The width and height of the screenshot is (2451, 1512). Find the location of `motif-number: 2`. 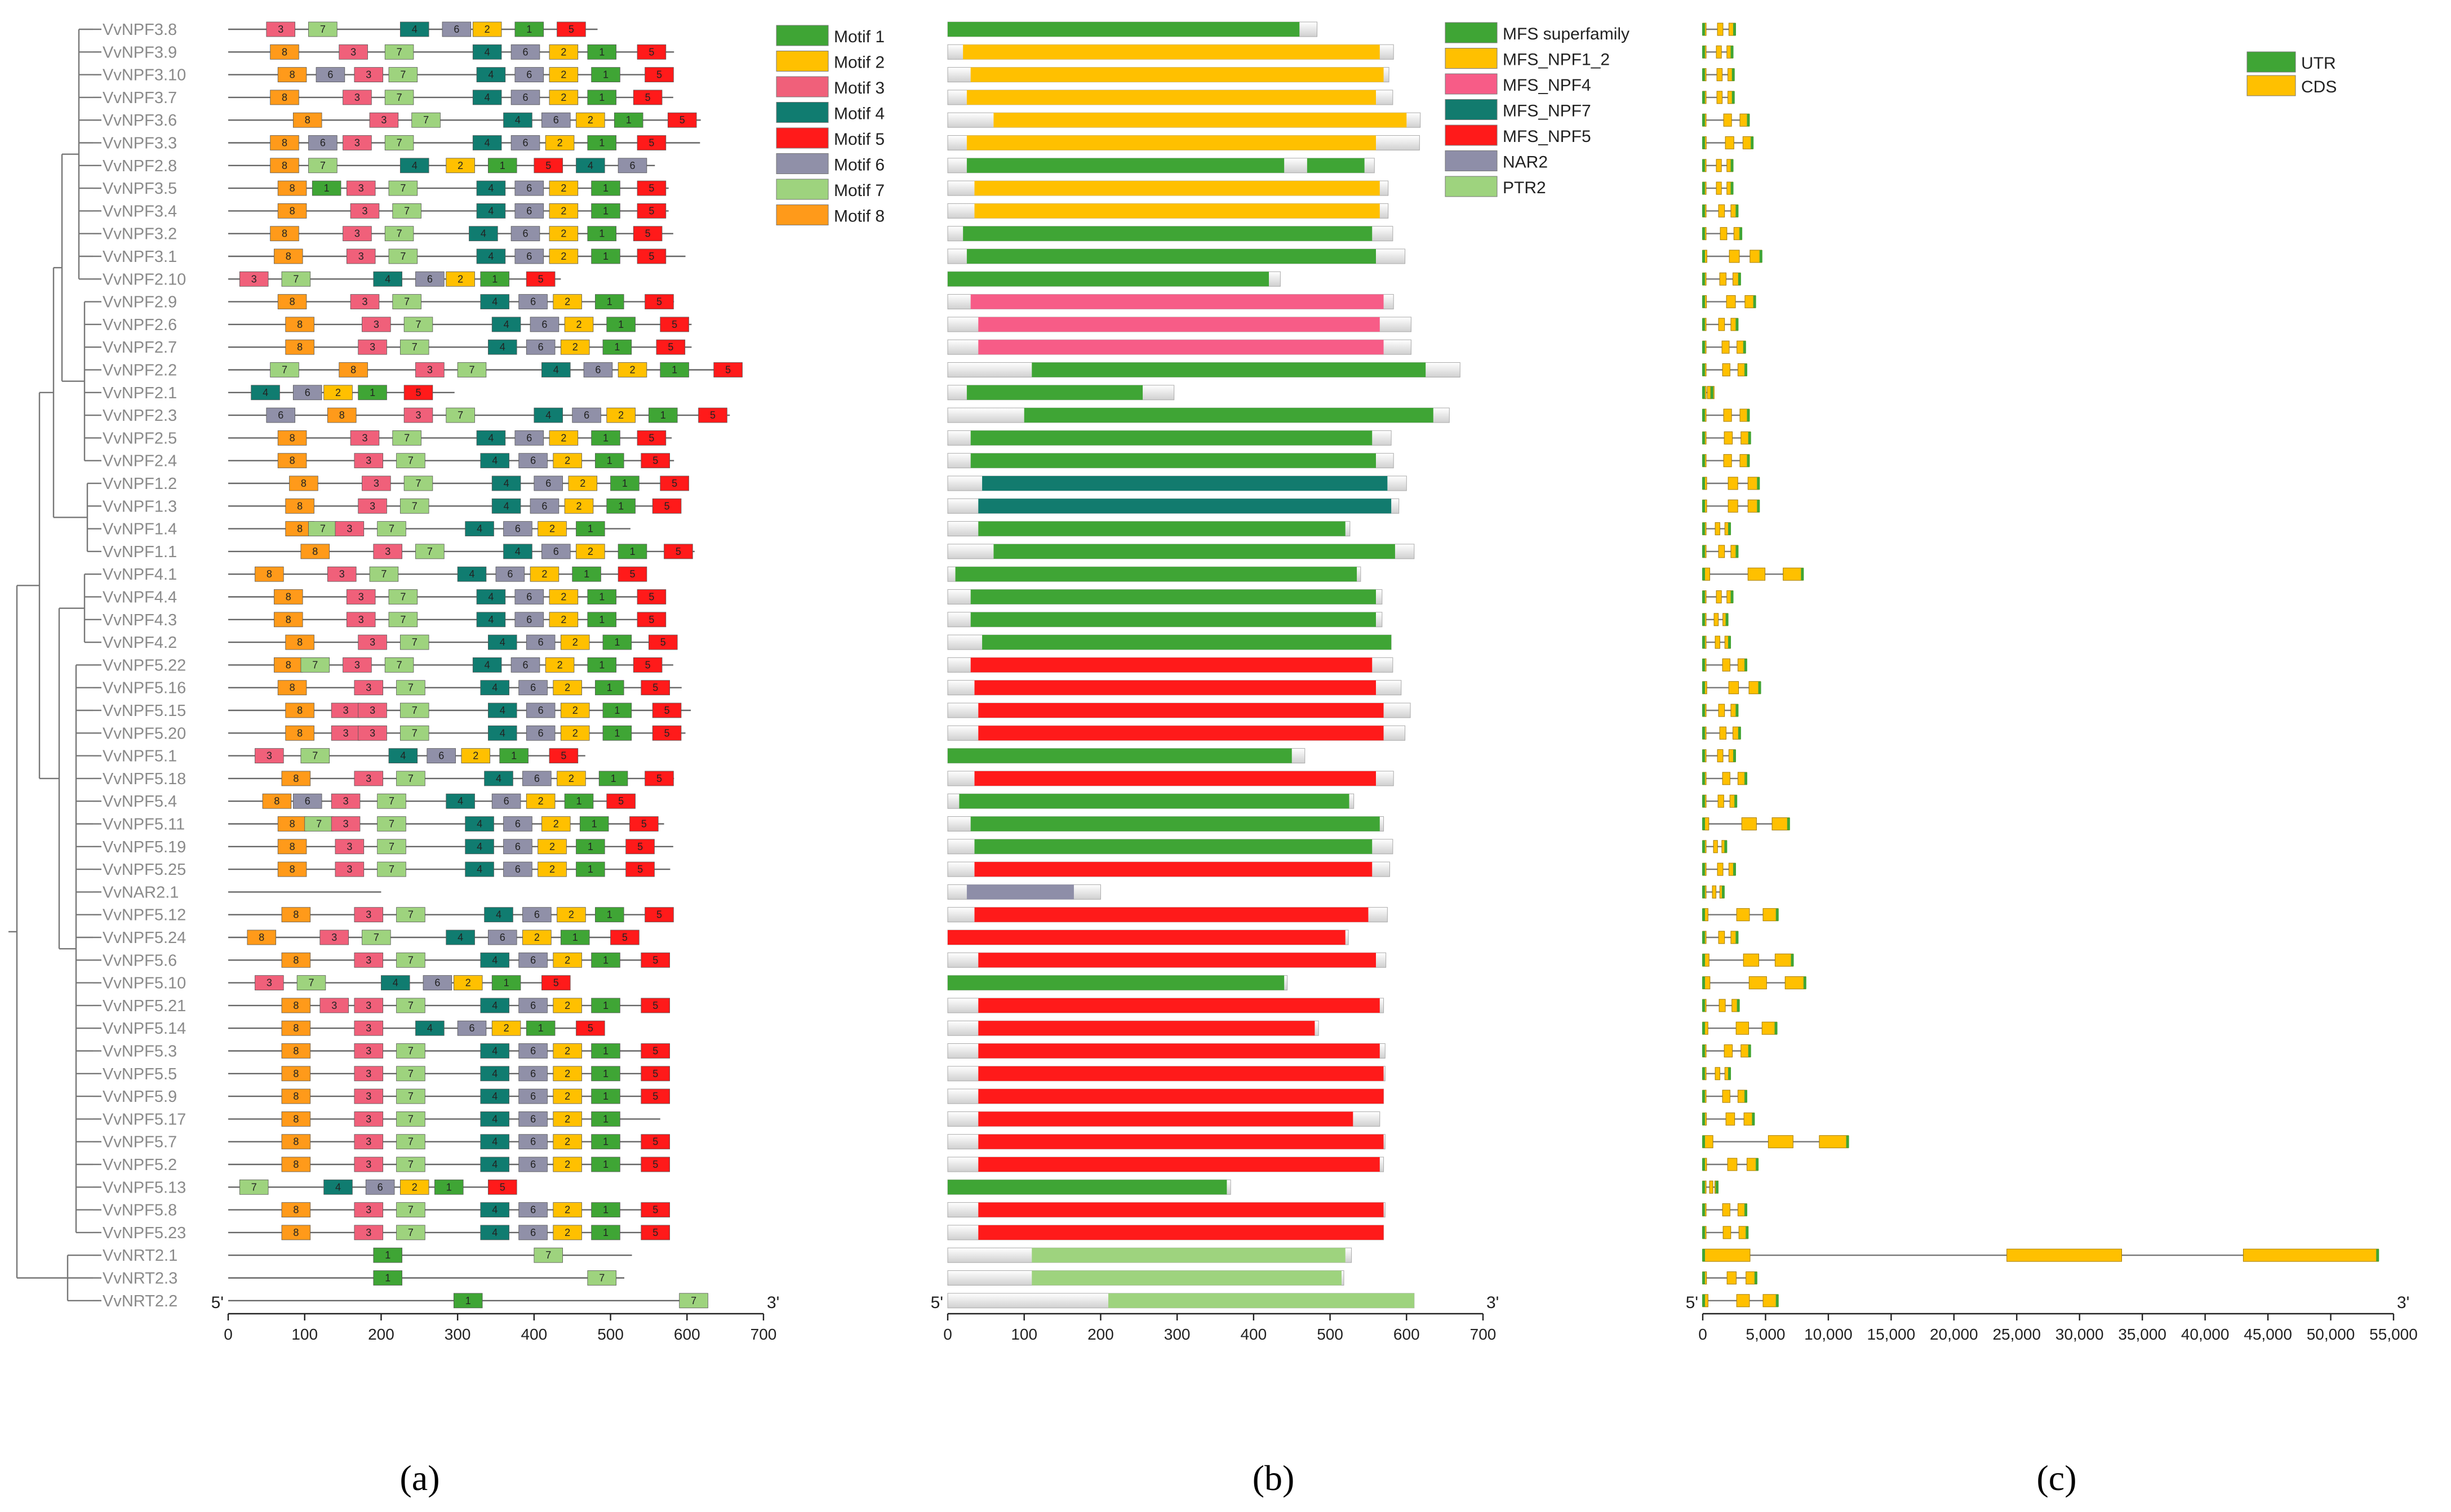

motif-number: 2 is located at coordinates (575, 347).